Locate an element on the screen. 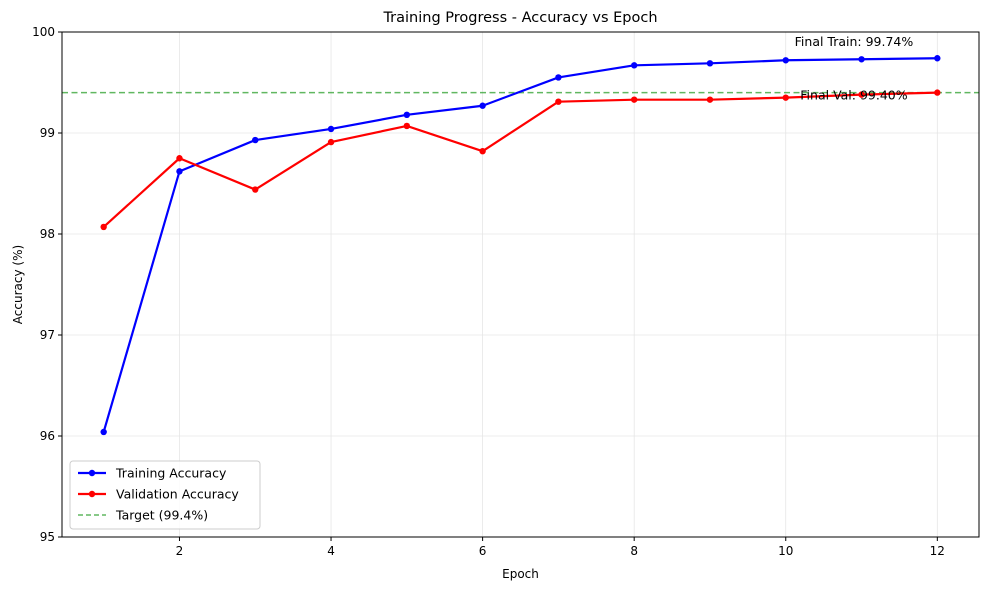 This screenshot has height=590, width=989. legend-box is located at coordinates (165, 495).